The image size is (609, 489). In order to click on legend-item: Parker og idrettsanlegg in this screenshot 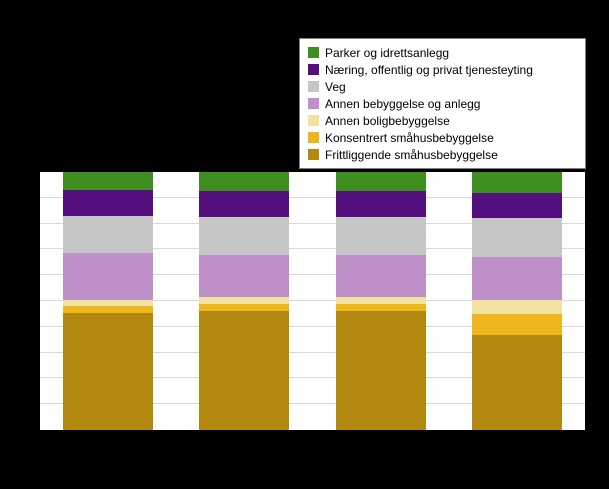, I will do `click(442, 52)`.